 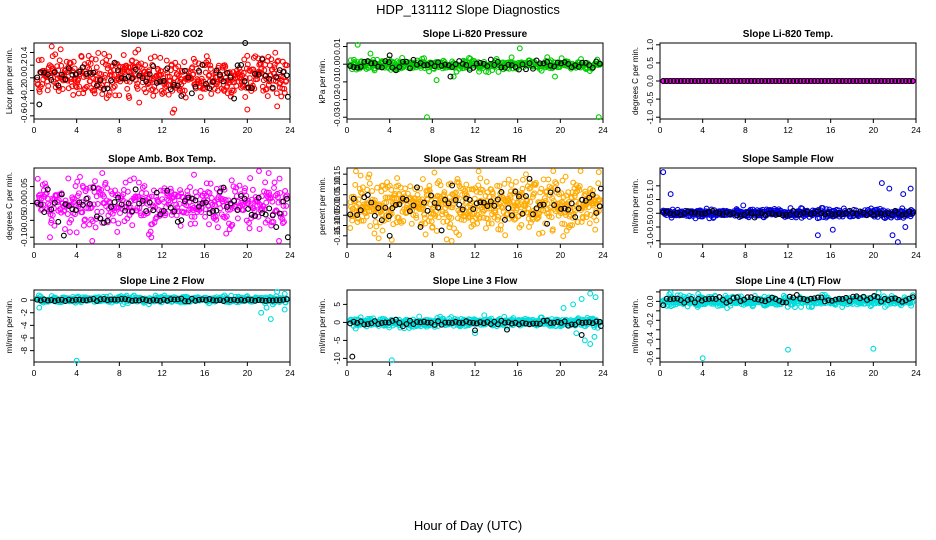 What do you see at coordinates (337, 194) in the screenshot?
I see `y-tick-label: 0.05` at bounding box center [337, 194].